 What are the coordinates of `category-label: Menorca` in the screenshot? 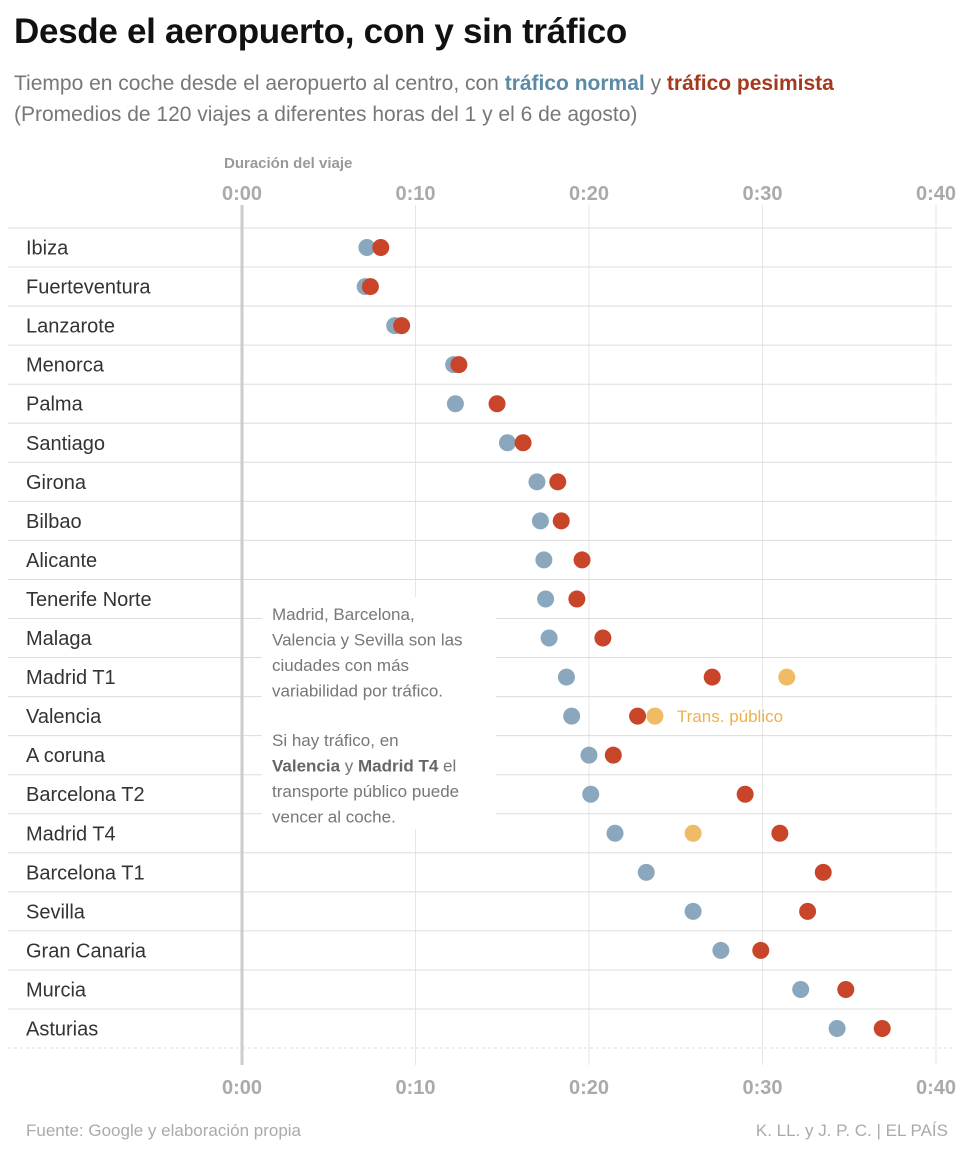 It's located at (65, 366).